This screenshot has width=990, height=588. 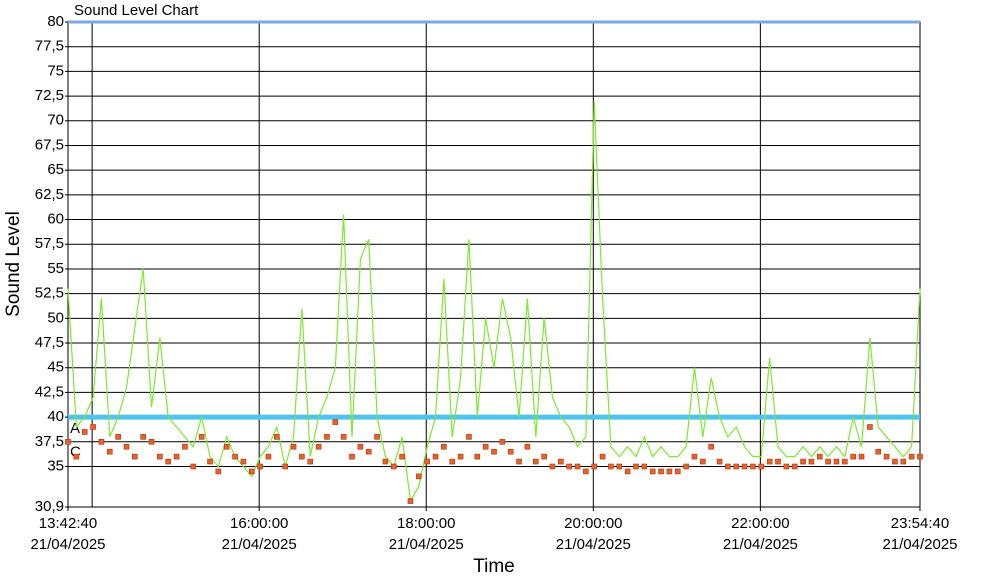 I want to click on annotation: A, so click(x=75, y=428).